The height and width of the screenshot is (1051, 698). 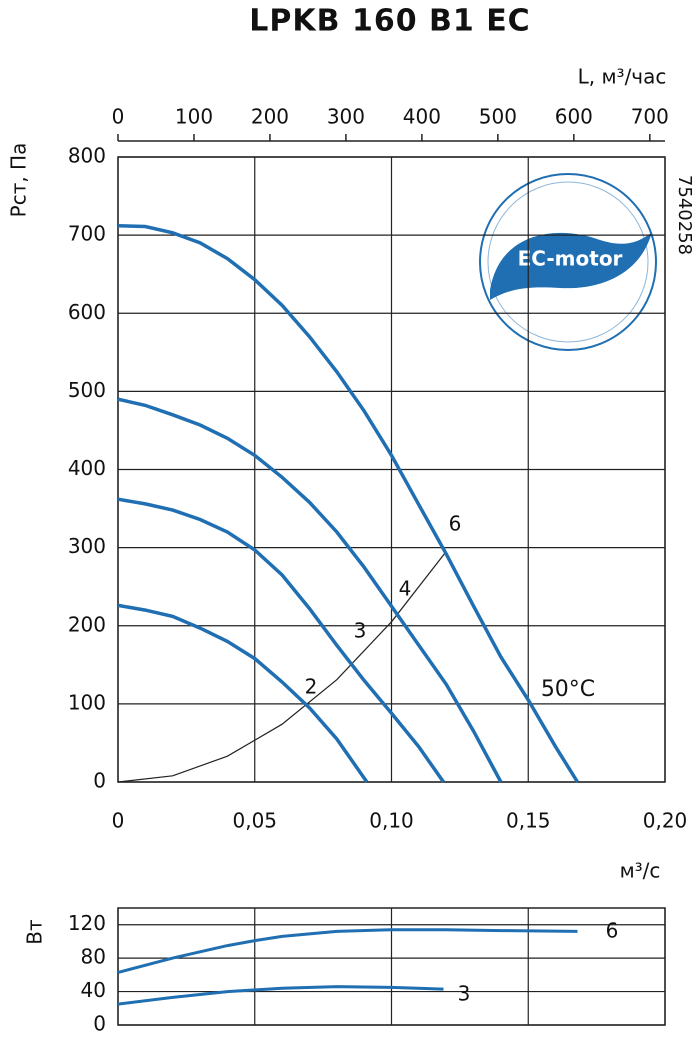 I want to click on x2-tick-label: 0, so click(x=118, y=117).